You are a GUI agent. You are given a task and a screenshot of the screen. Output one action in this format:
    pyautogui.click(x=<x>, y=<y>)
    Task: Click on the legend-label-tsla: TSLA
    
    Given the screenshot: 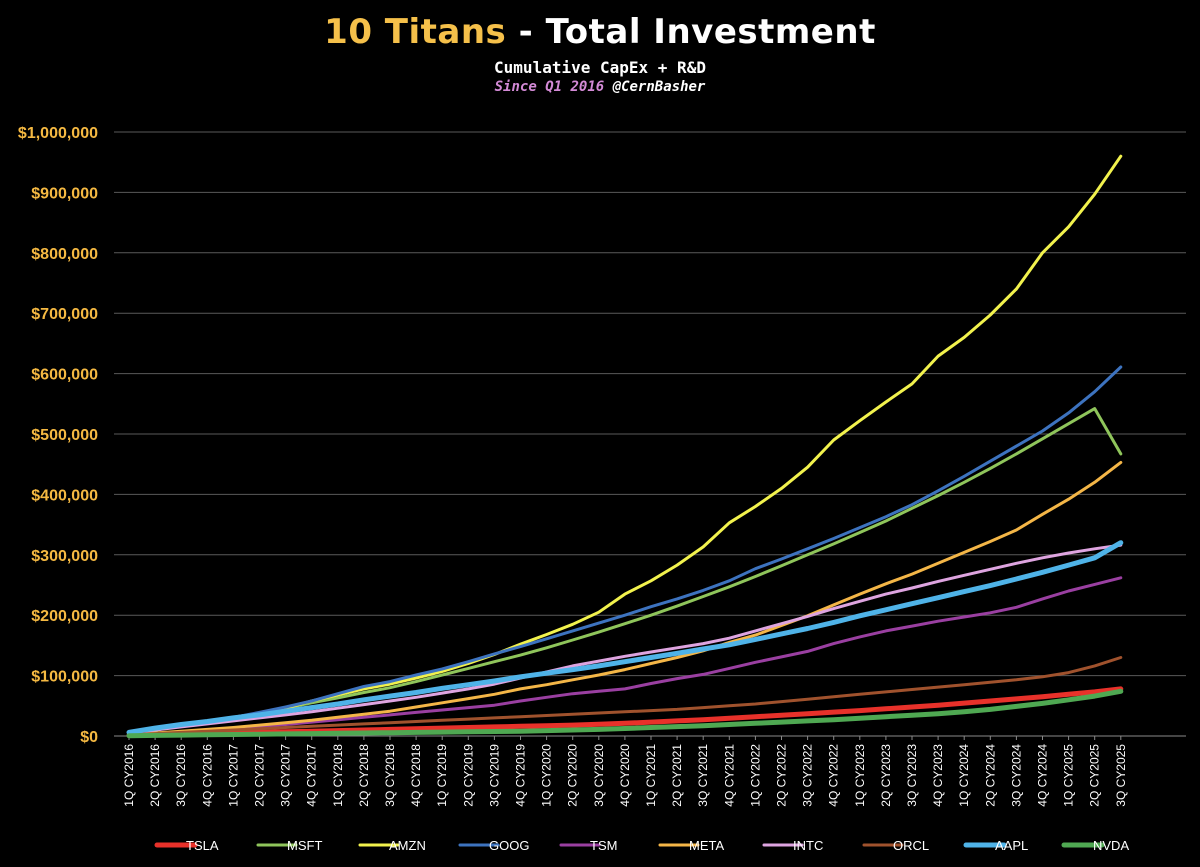 What is the action you would take?
    pyautogui.click(x=202, y=845)
    